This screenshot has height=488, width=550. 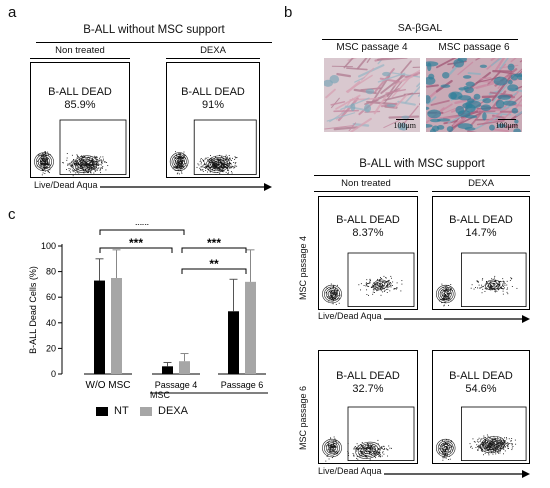 What do you see at coordinates (366, 191) in the screenshot?
I see `panel-b-condition-nt-rule` at bounding box center [366, 191].